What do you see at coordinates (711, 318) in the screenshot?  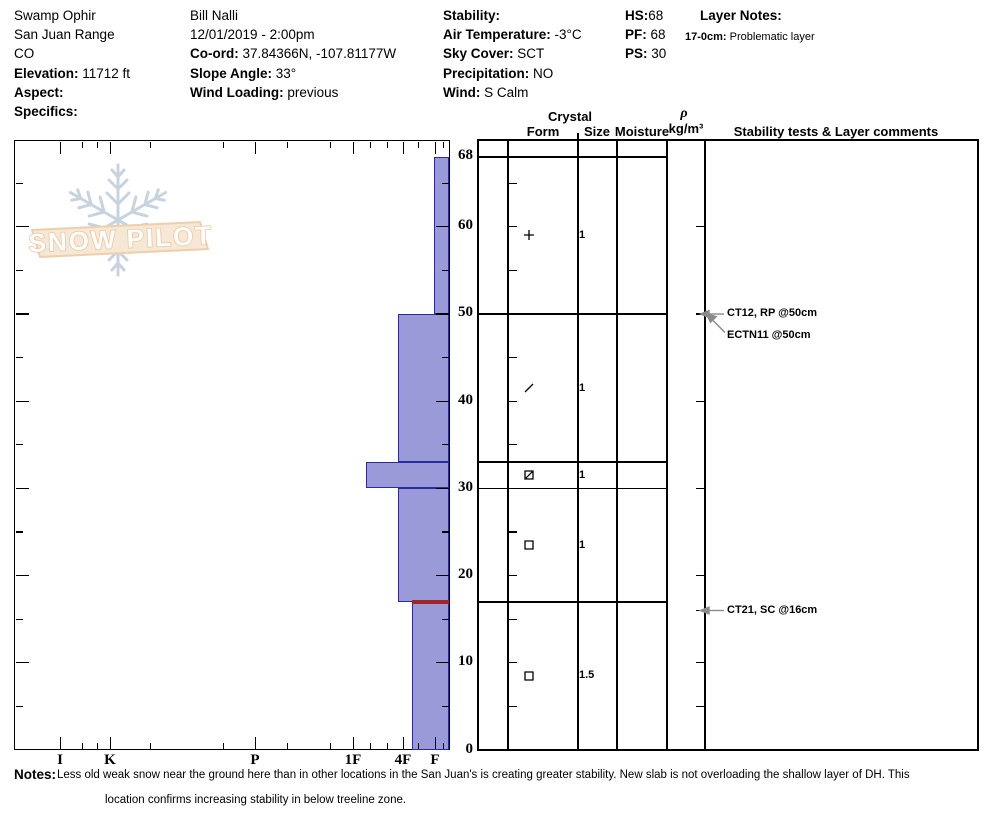 I see `arrow-up-left-icon` at bounding box center [711, 318].